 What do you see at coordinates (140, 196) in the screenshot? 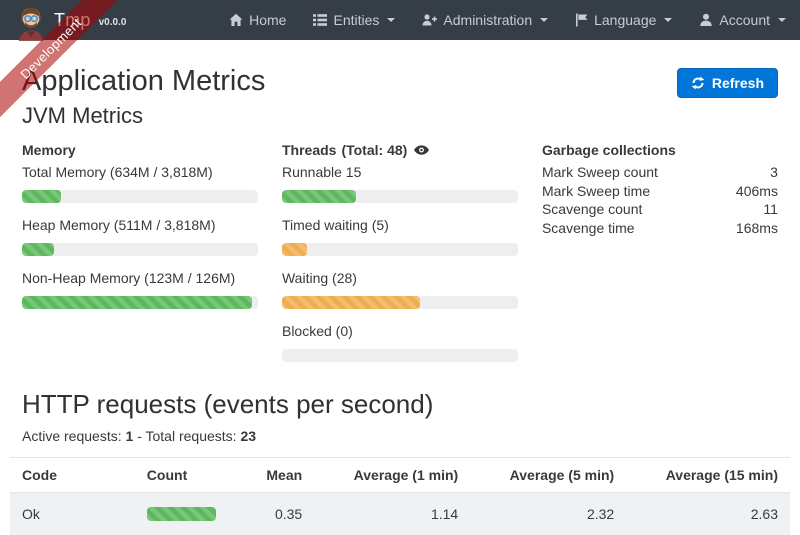
I see `total-memory-progressbar` at bounding box center [140, 196].